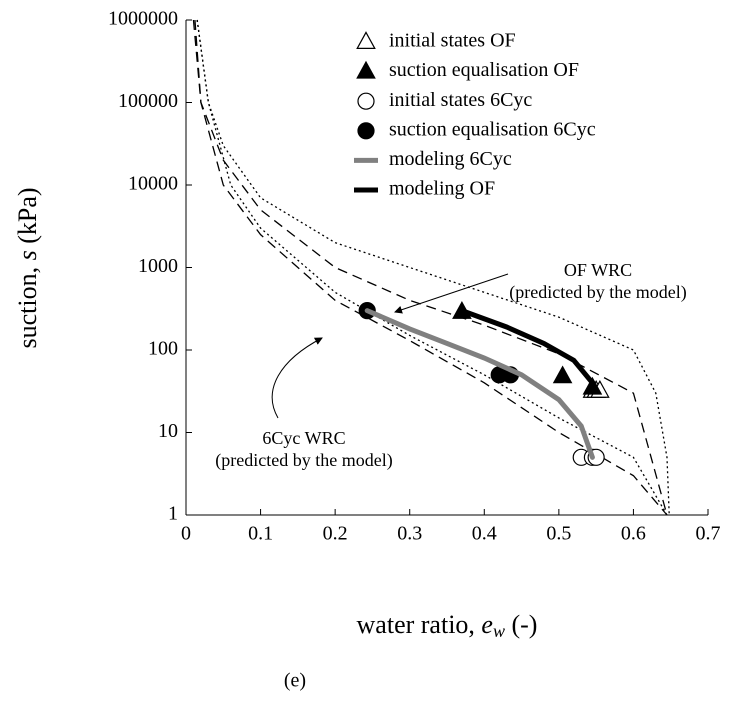 This screenshot has height=702, width=730. I want to click on y-axis-label: suction, s (kPa), so click(27, 267).